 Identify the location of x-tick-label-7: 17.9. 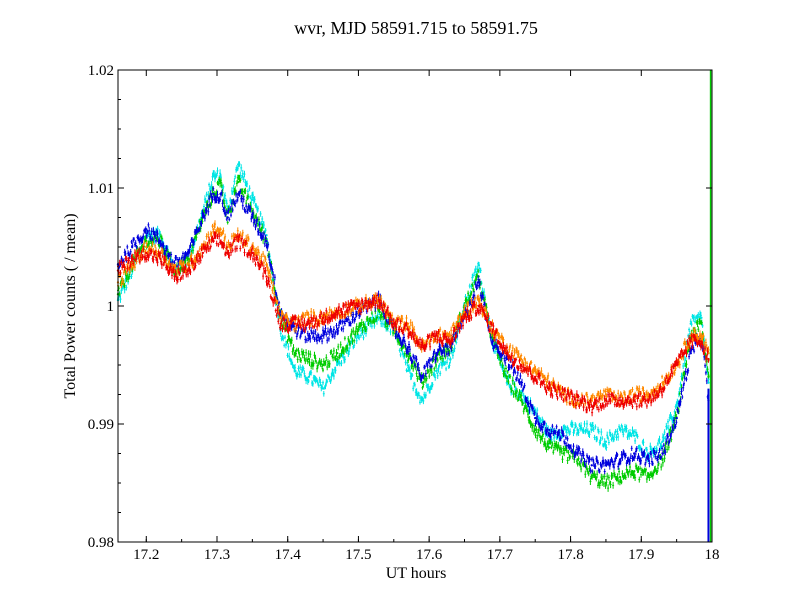
(641, 555).